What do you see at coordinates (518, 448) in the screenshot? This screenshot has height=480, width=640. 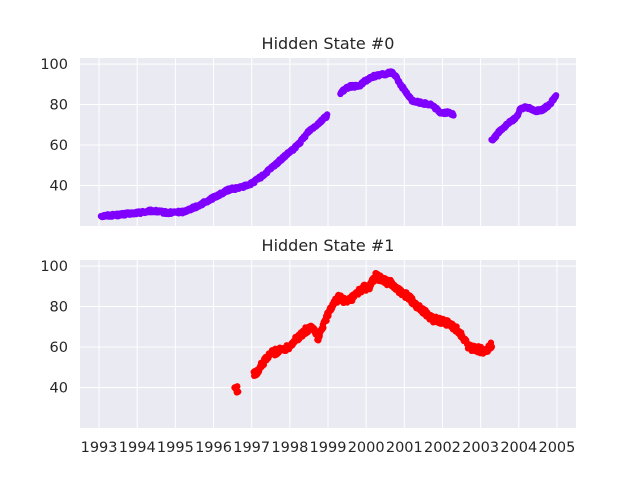 I see `x-tick-label: 2004` at bounding box center [518, 448].